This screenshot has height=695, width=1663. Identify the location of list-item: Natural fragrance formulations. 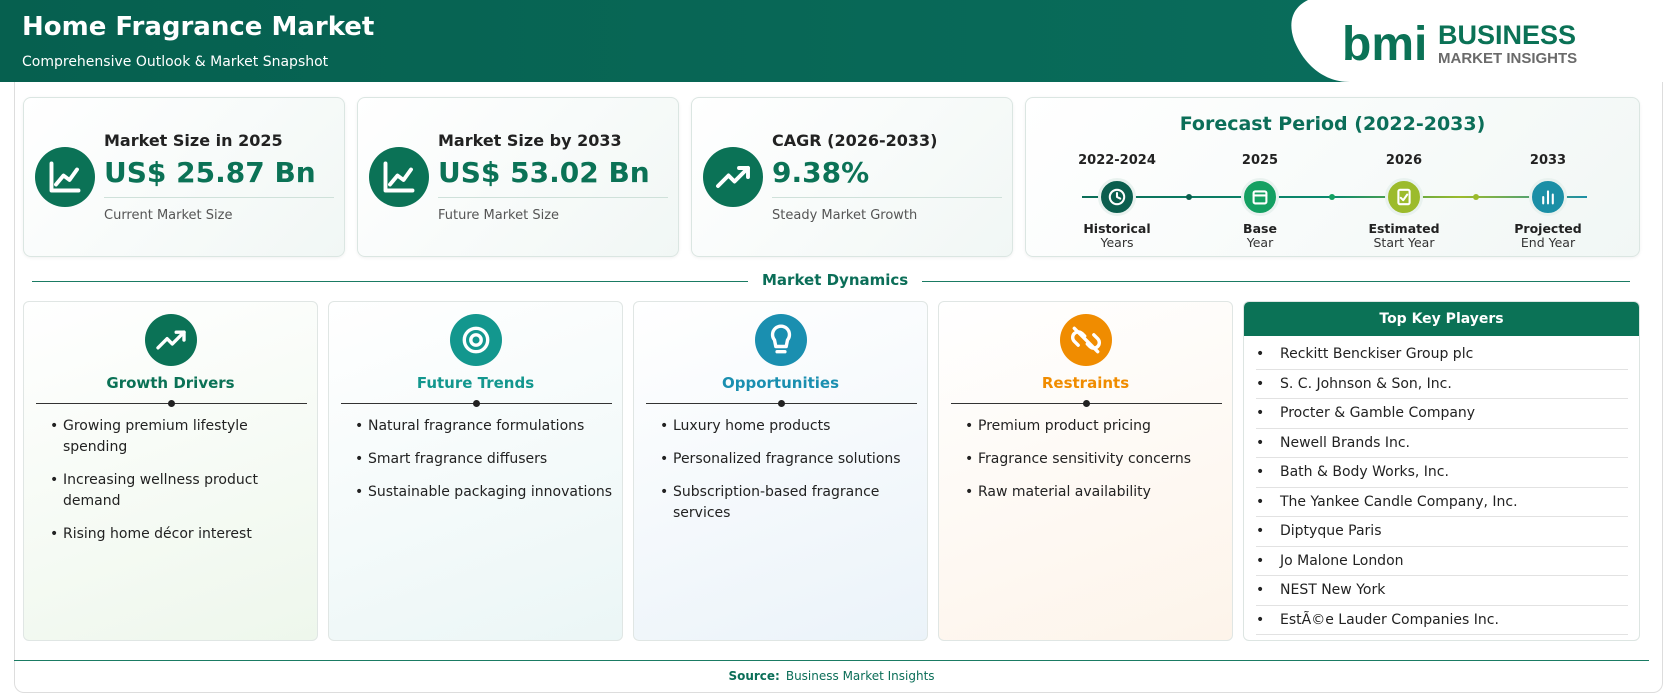
(486, 426).